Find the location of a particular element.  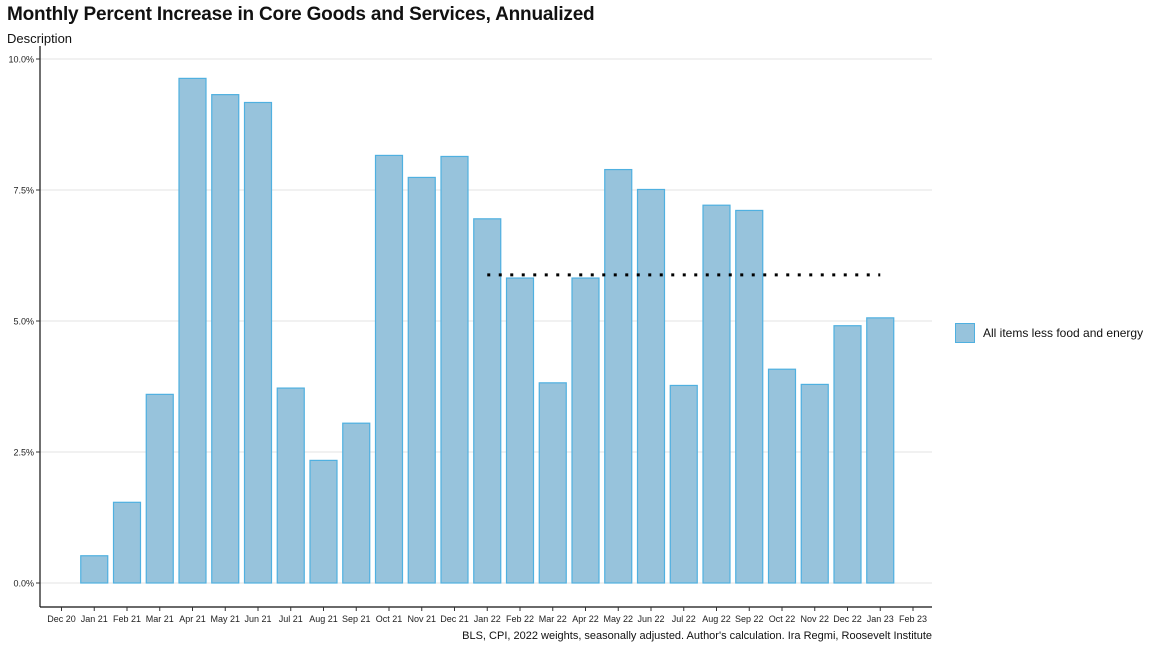

x-tick-label: Nov 21 is located at coordinates (421, 619).